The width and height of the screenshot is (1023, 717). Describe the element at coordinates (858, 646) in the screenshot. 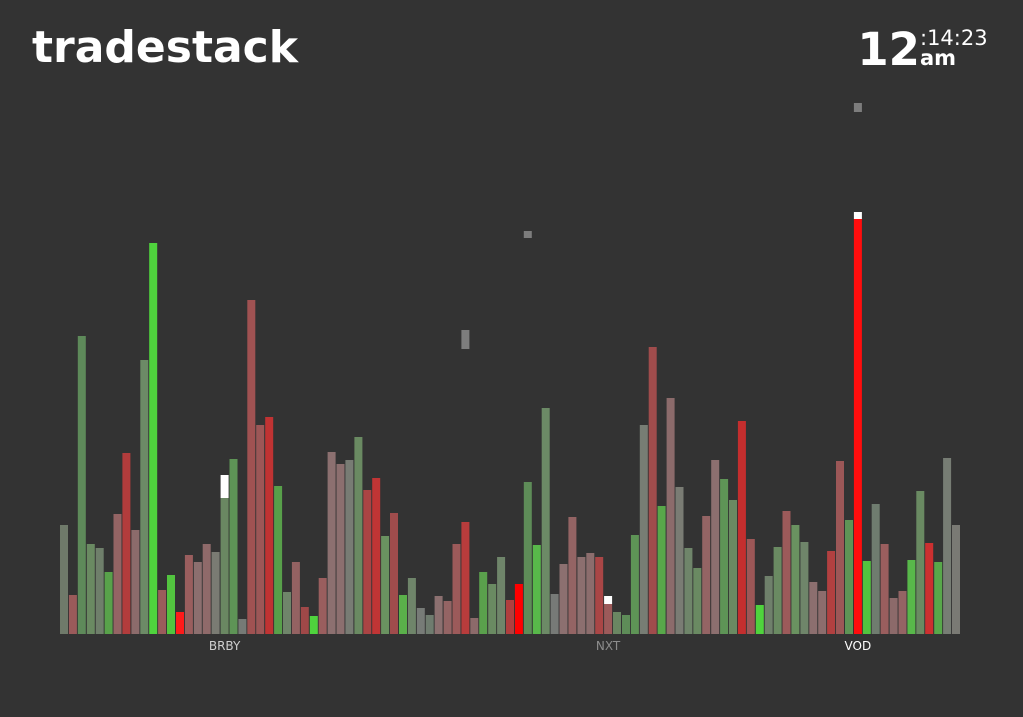

I see `symbol-label: VOD` at that location.